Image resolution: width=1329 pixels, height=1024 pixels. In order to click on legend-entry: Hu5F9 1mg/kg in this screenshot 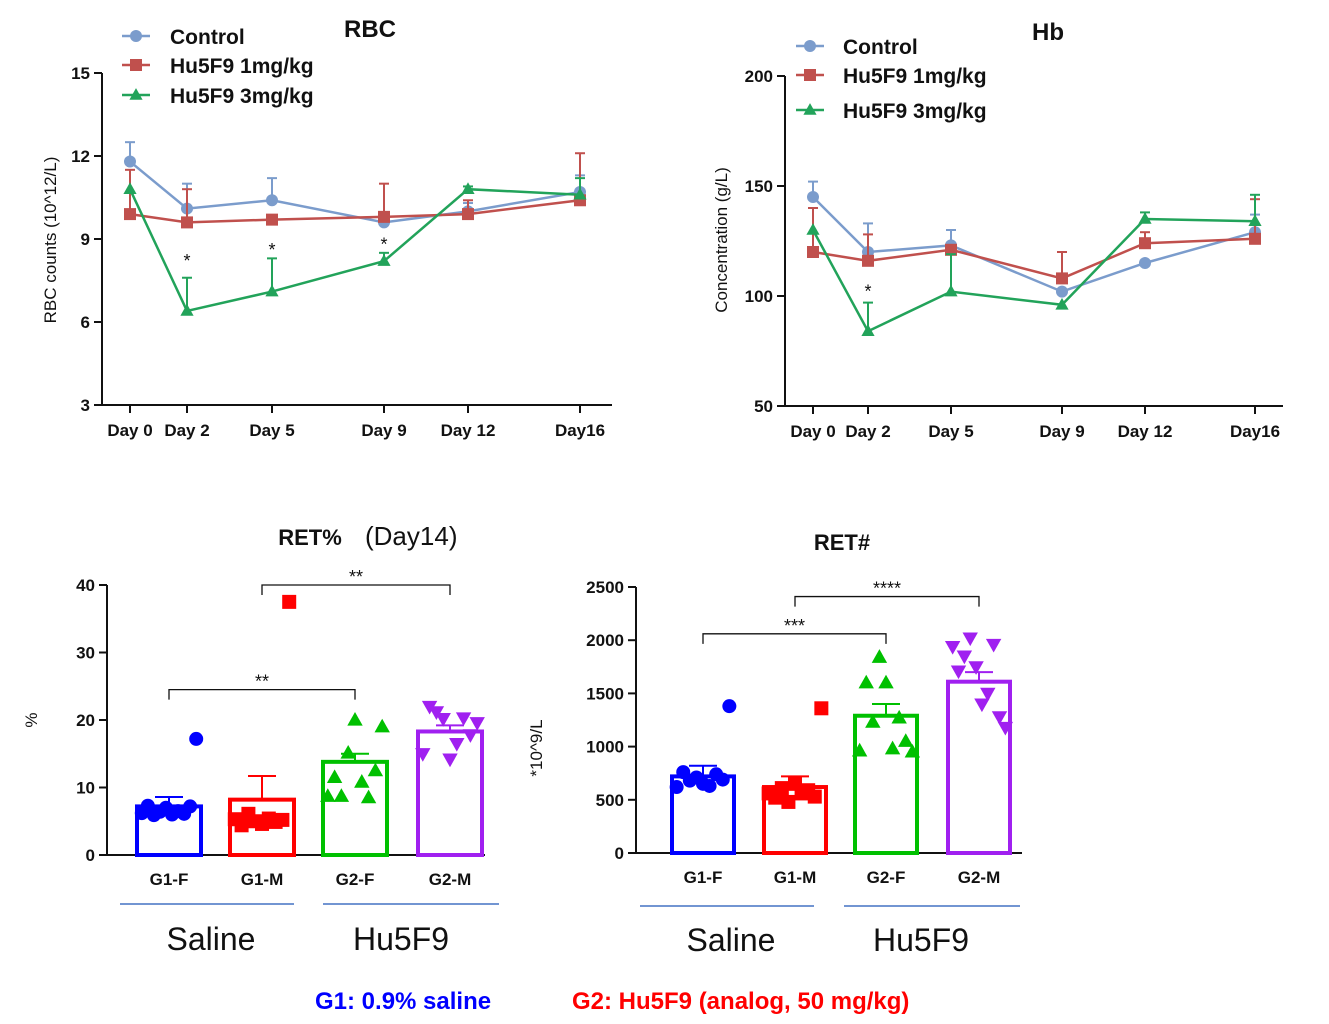, I will do `click(242, 66)`.